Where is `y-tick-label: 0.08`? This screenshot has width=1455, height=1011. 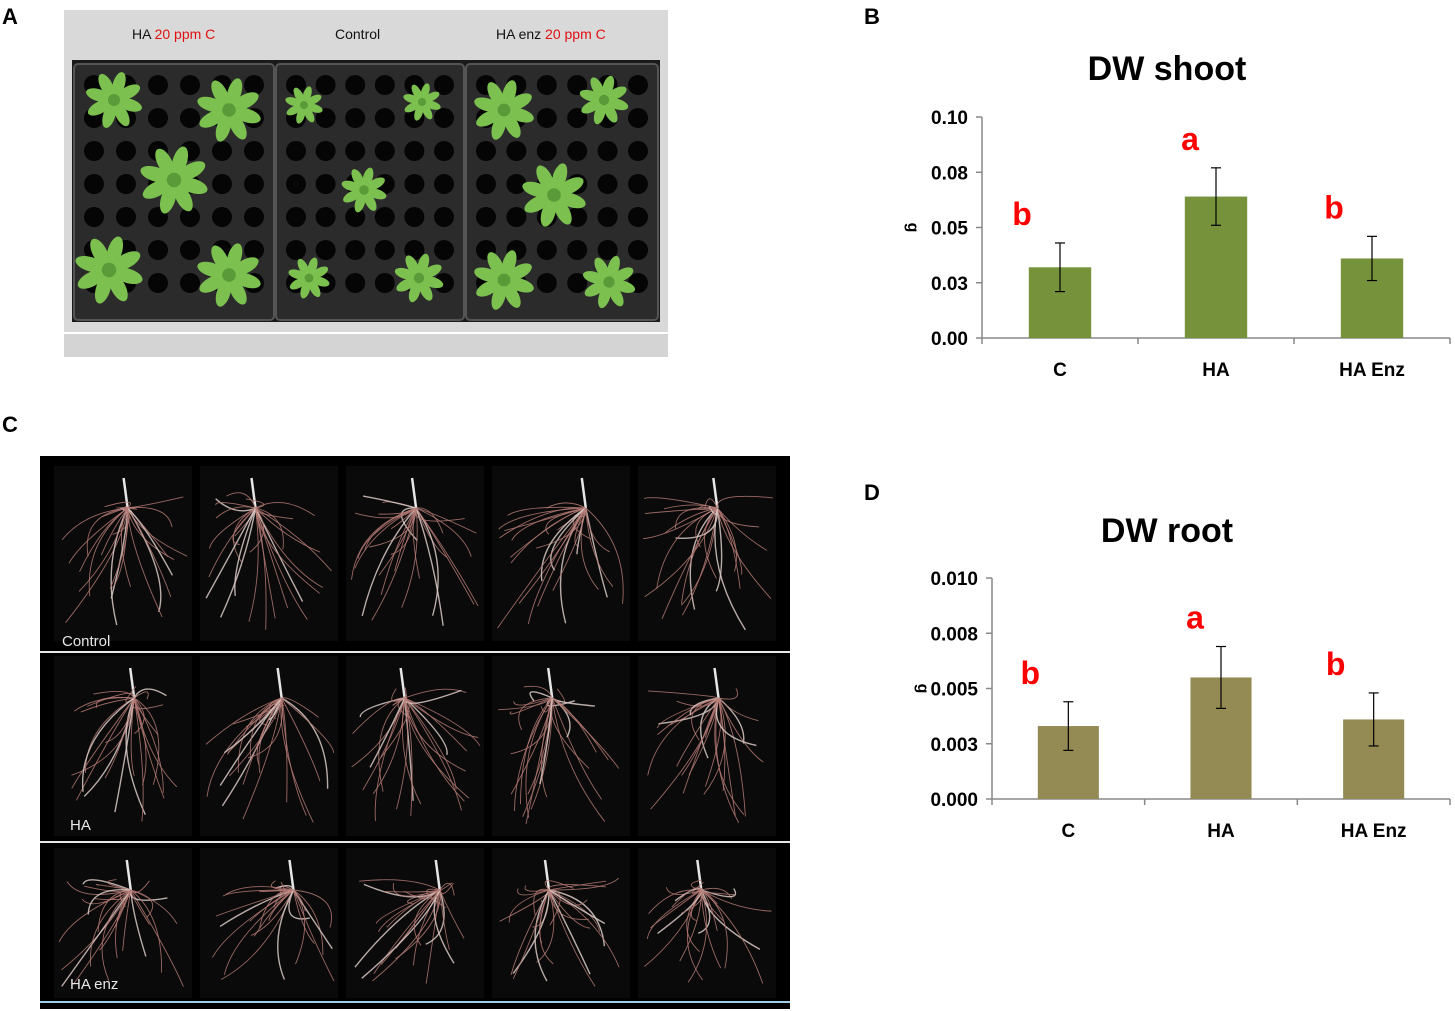
y-tick-label: 0.08 is located at coordinates (949, 173).